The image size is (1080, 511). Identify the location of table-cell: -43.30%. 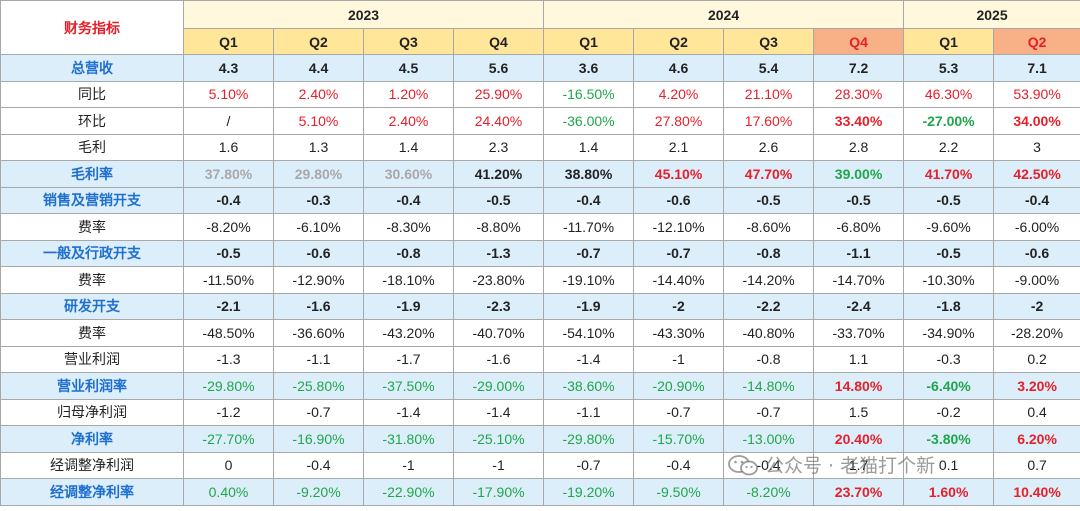
(679, 333).